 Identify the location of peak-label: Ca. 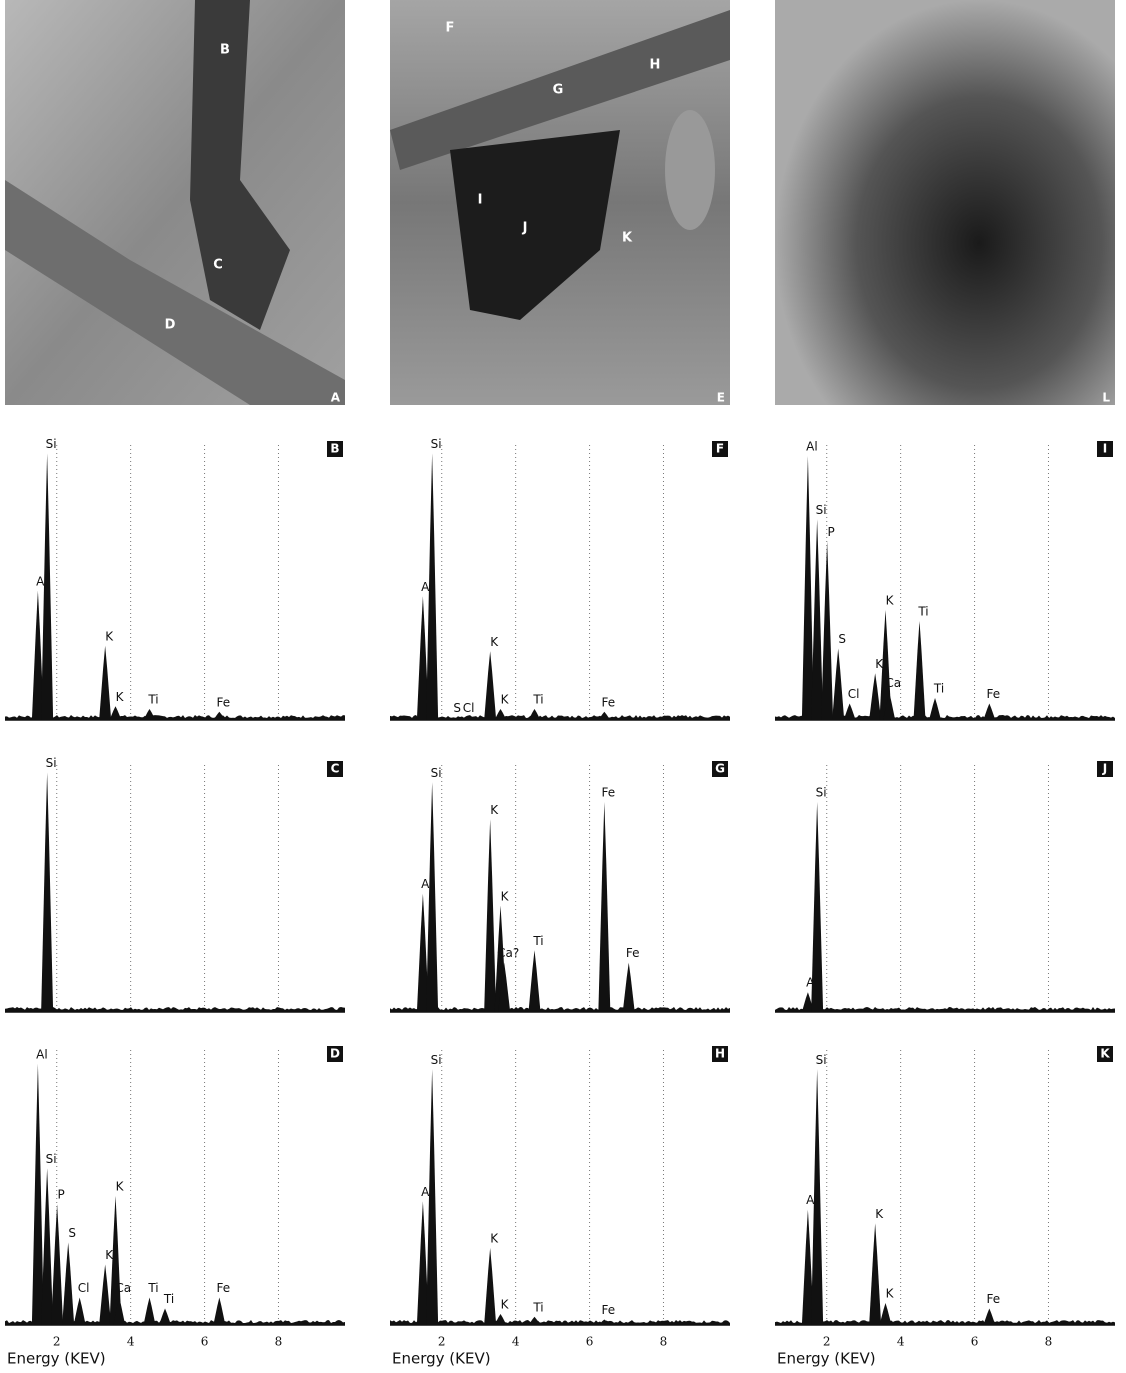
(123, 1288).